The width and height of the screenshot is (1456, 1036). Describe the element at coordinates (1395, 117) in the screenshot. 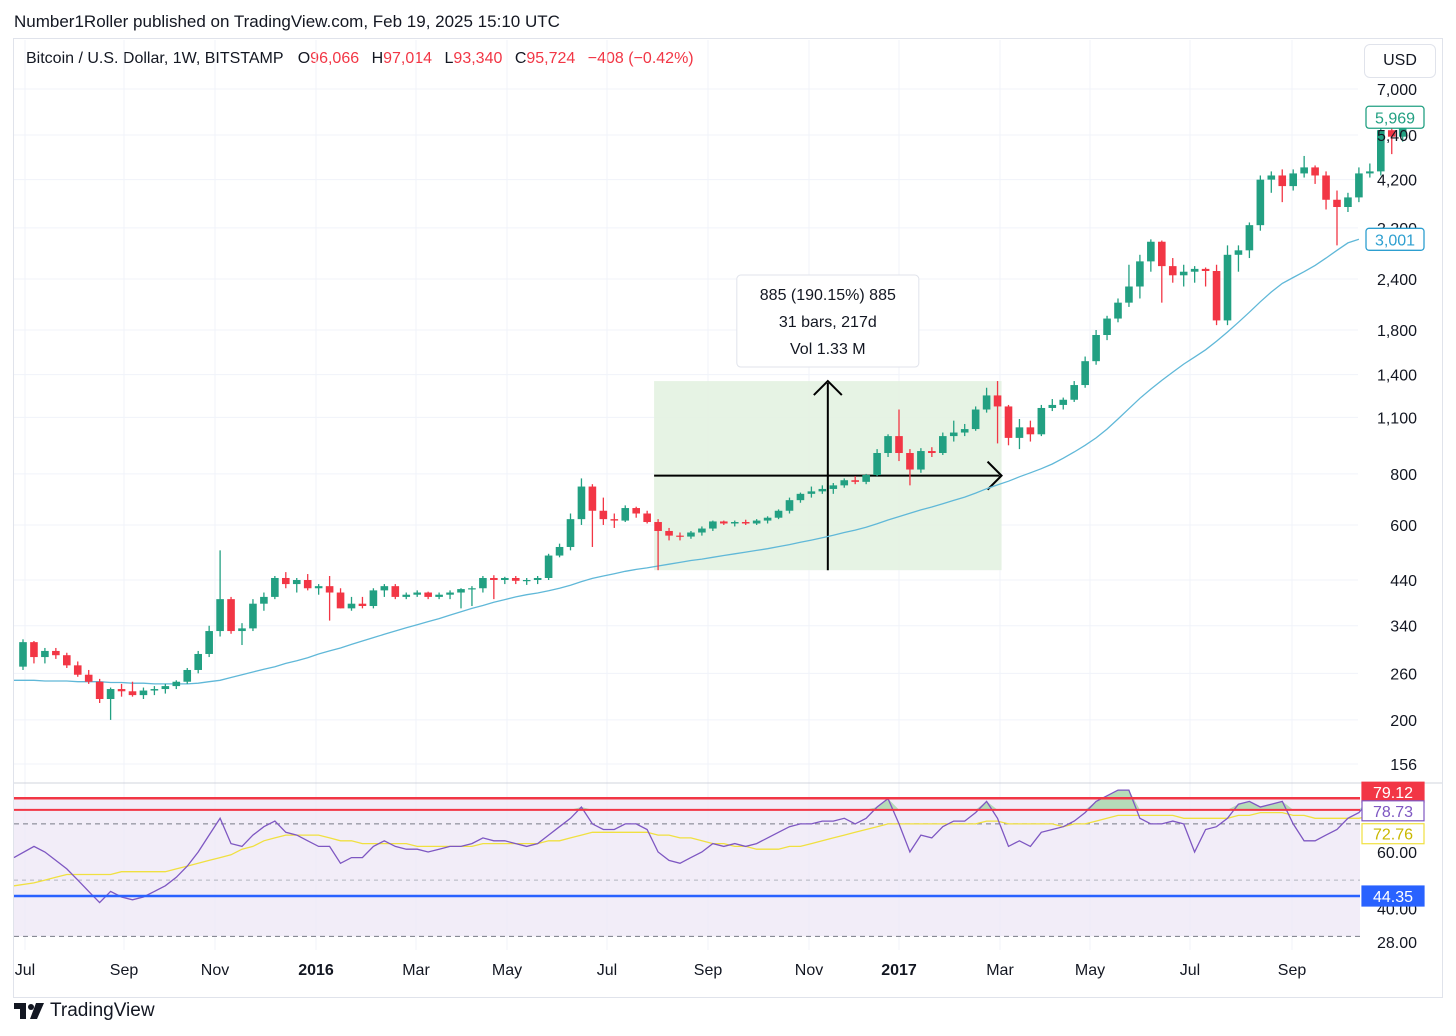

I see `last-price-badge: 5,969` at that location.